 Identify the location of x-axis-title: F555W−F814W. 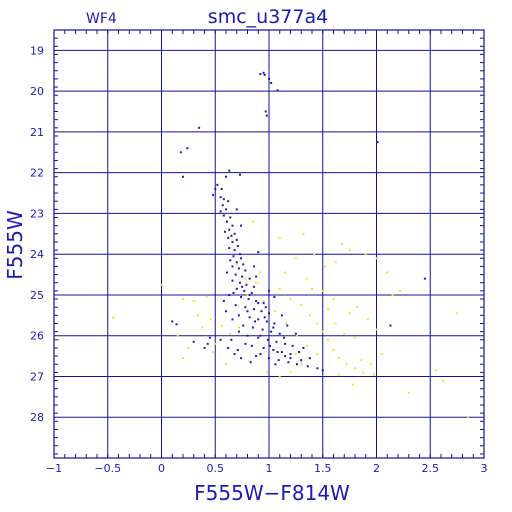
(272, 493).